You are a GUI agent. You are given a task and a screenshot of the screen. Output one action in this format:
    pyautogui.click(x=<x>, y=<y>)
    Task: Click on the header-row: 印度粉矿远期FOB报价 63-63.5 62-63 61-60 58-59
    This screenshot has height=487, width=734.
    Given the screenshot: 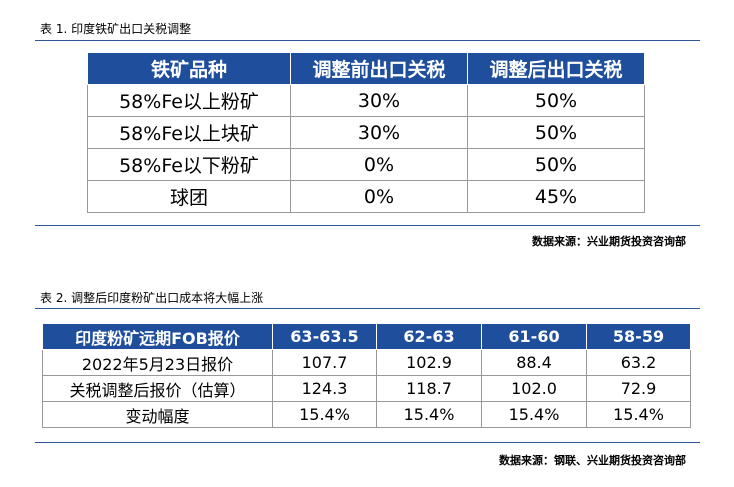 What is the action you would take?
    pyautogui.click(x=366, y=336)
    